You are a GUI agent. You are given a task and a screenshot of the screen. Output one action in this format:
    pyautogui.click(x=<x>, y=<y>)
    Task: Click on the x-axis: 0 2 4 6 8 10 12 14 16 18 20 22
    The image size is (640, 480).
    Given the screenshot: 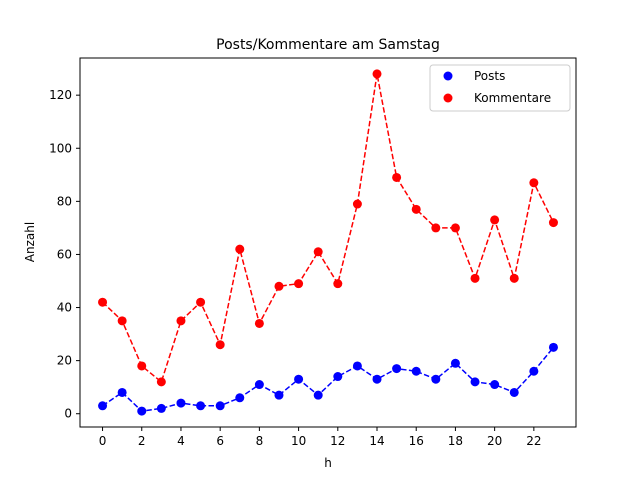 What is the action you would take?
    pyautogui.click(x=320, y=437)
    